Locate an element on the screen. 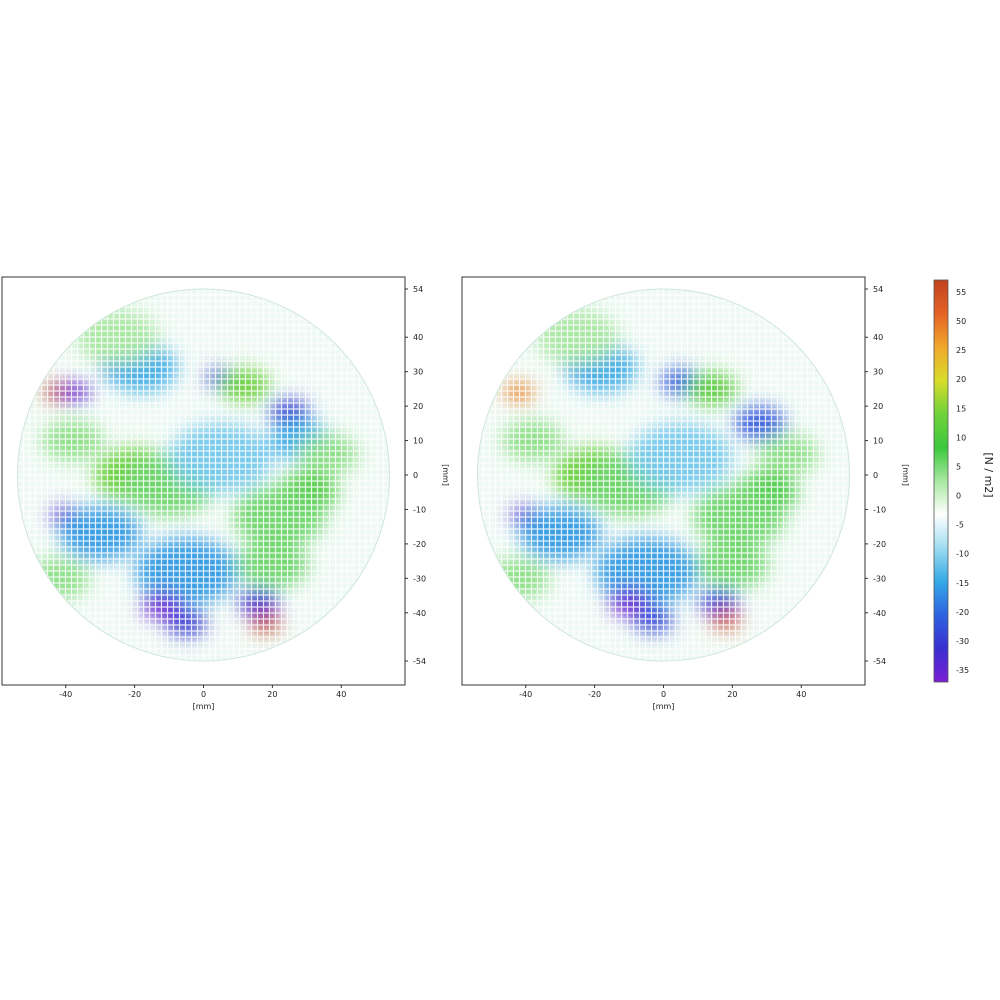 This screenshot has width=1000, height=1000. colorbar-tick-label: -15 is located at coordinates (962, 583).